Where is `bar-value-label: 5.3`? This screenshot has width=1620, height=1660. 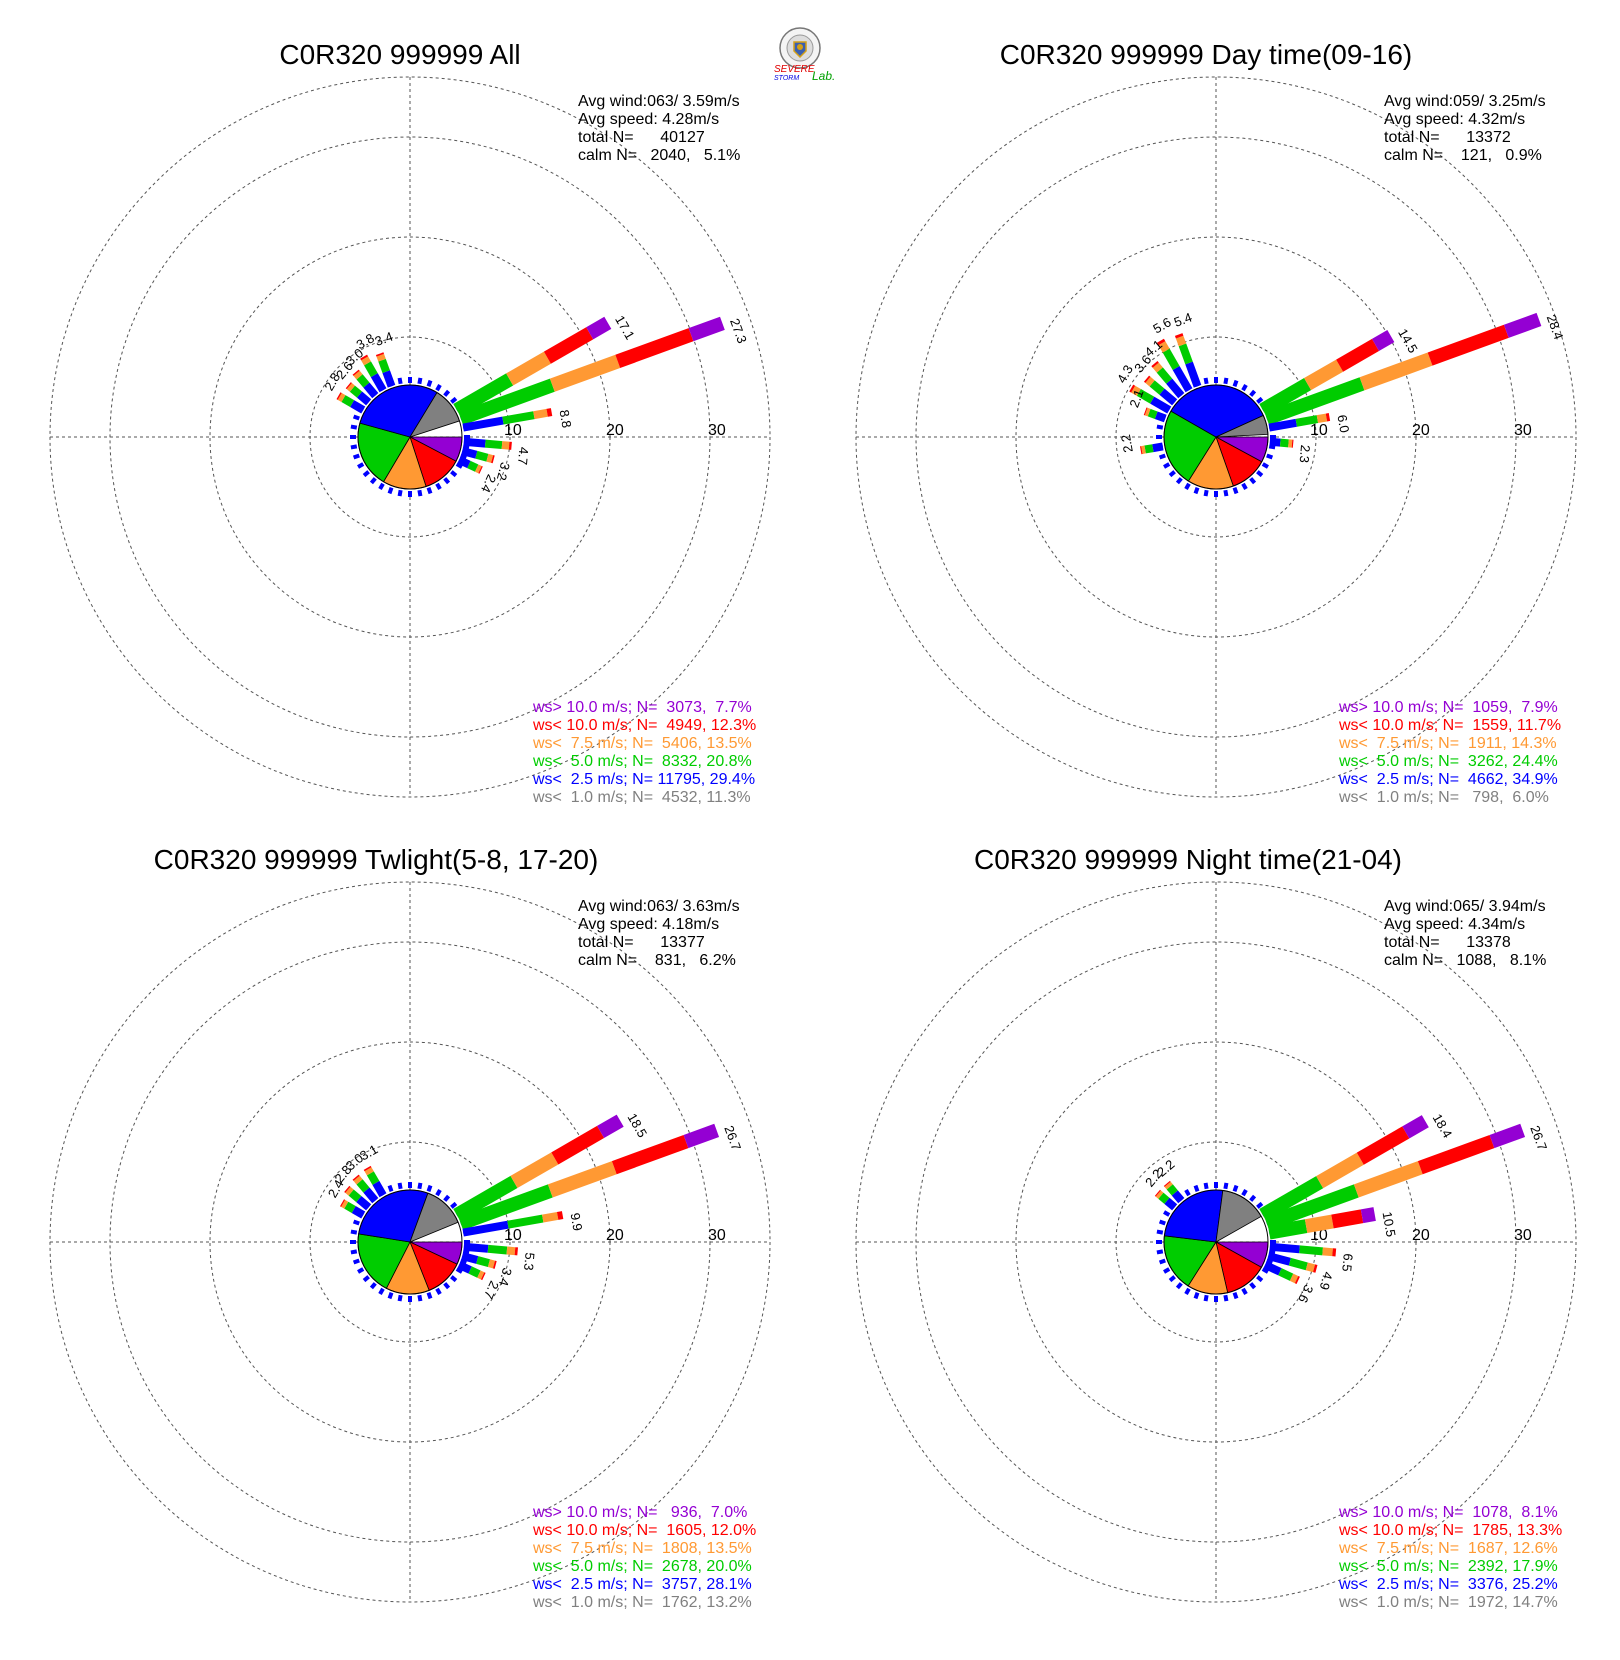 bar-value-label: 5.3 is located at coordinates (529, 1261).